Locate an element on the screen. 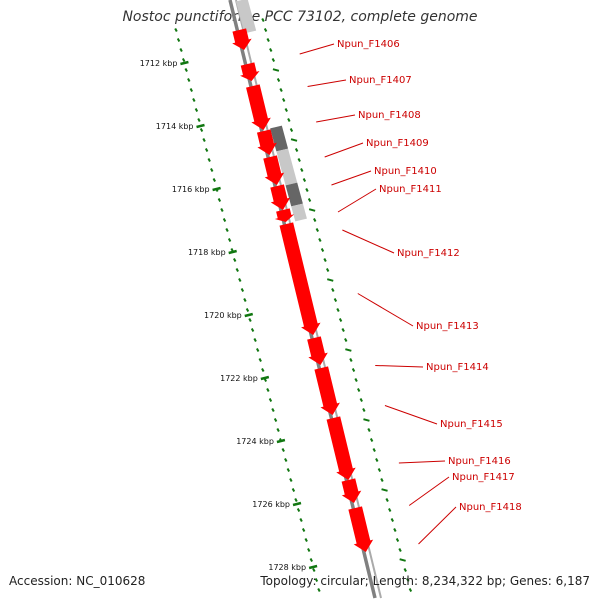 This screenshot has width=600, height=600. gene-arrow-npun_f1407 is located at coordinates (250, 71).